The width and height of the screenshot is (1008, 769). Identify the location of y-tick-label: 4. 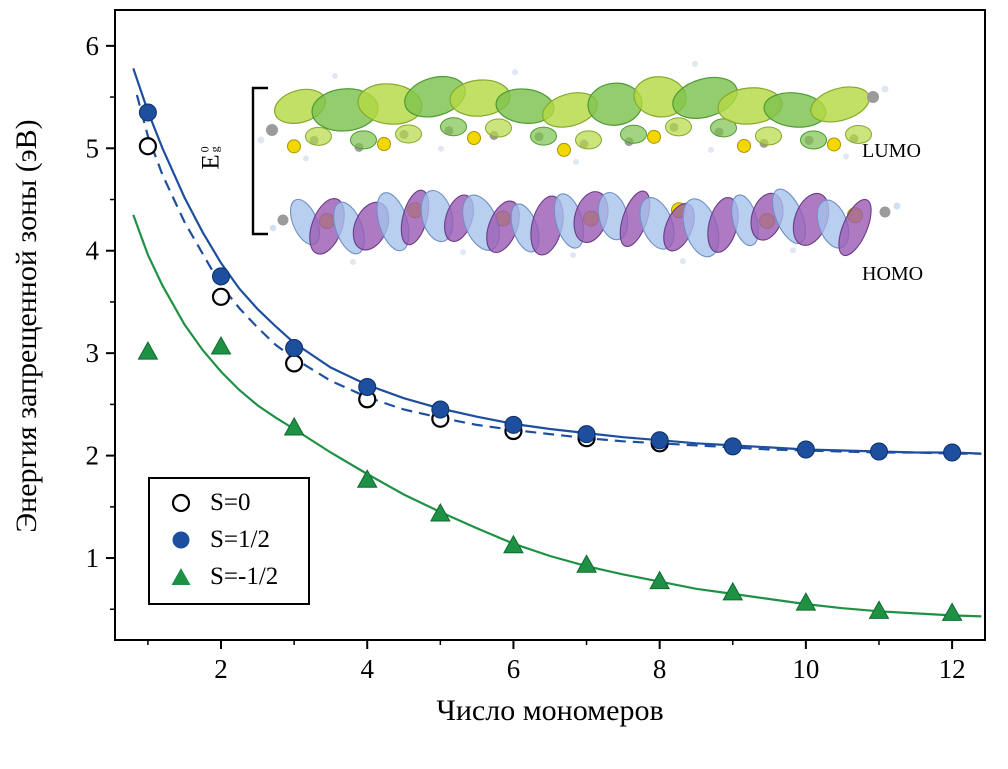
(93, 251).